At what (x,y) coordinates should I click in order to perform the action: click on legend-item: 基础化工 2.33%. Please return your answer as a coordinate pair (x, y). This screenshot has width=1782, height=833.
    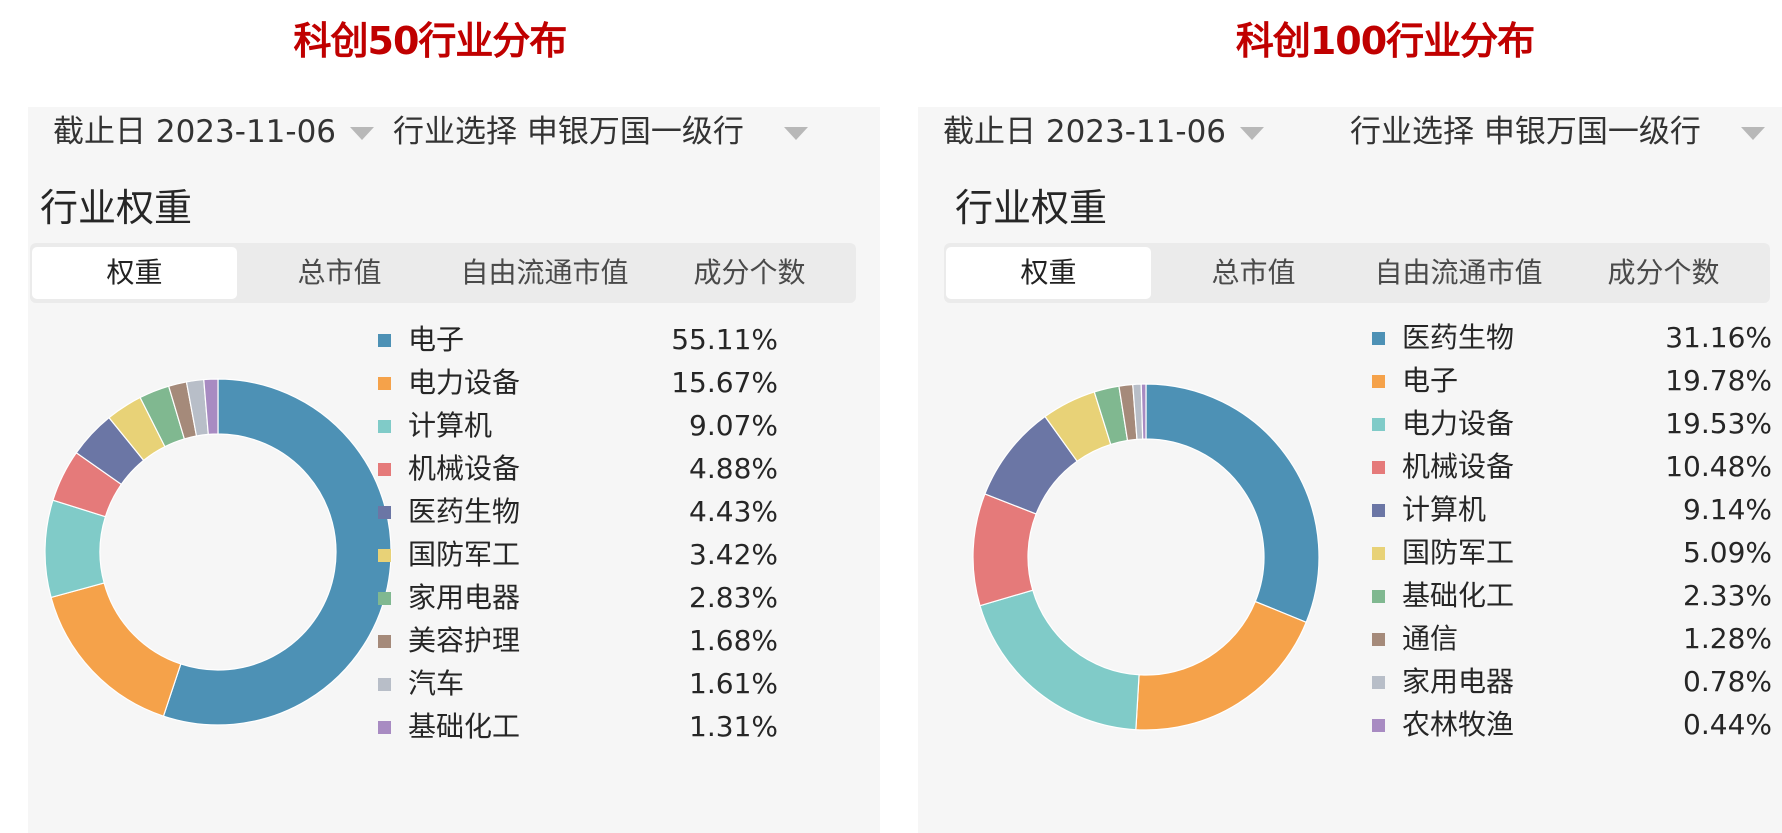
    Looking at the image, I should click on (1572, 596).